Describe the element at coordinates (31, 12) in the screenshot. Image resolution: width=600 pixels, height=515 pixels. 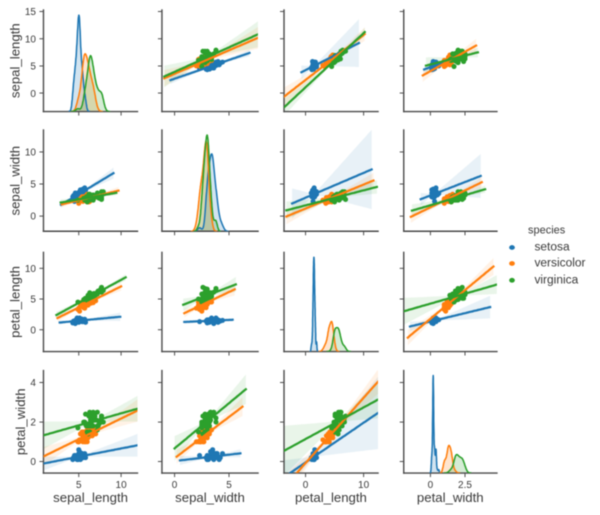
I see `svg-text: 15` at that location.